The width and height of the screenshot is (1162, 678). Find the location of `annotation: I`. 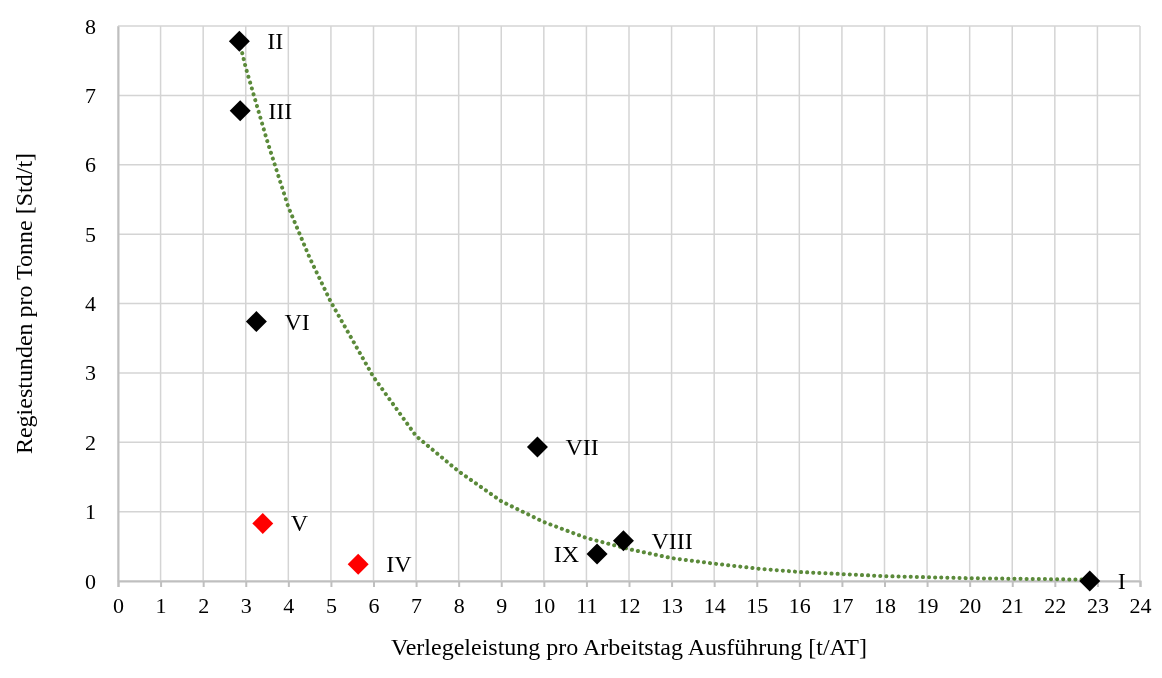

annotation: I is located at coordinates (1121, 581).